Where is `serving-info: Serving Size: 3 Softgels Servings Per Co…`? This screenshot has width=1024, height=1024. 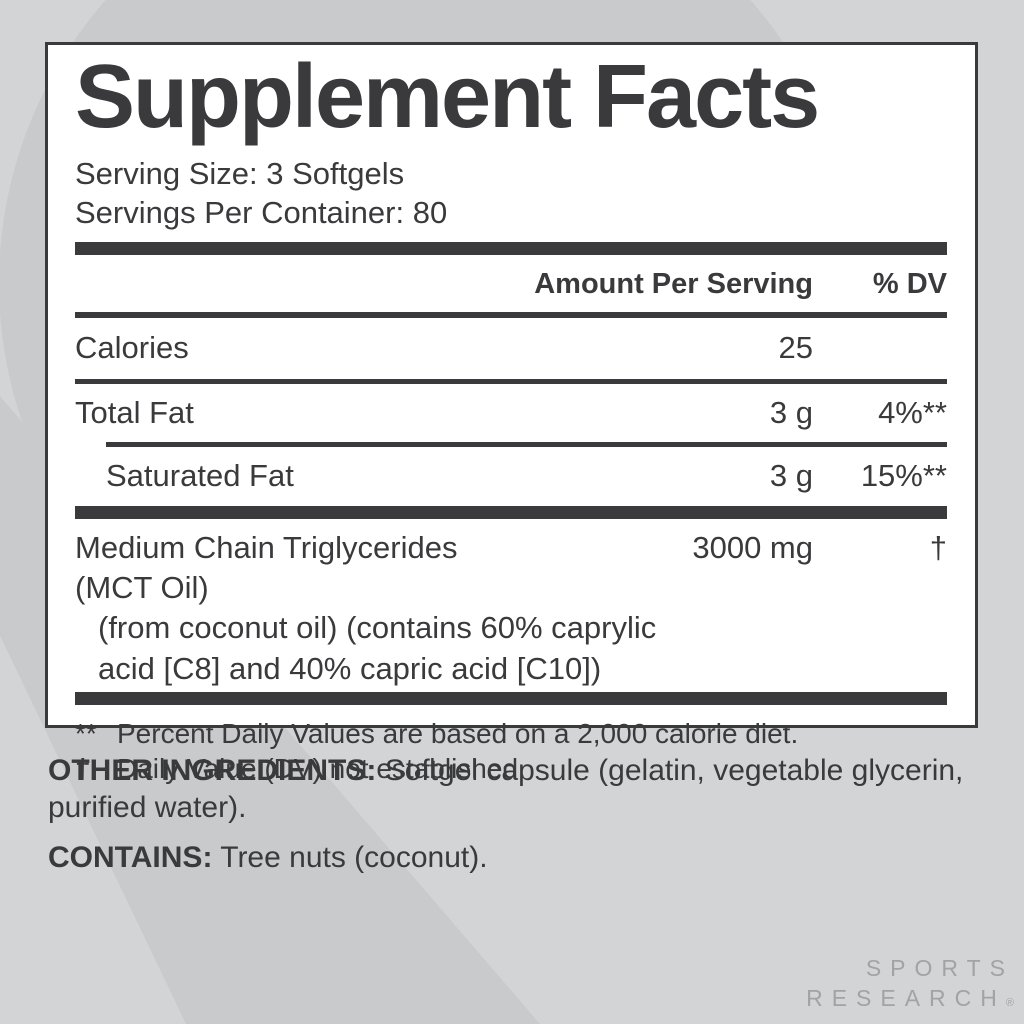
serving-info: Serving Size: 3 Softgels Servings Per Co… is located at coordinates (511, 194).